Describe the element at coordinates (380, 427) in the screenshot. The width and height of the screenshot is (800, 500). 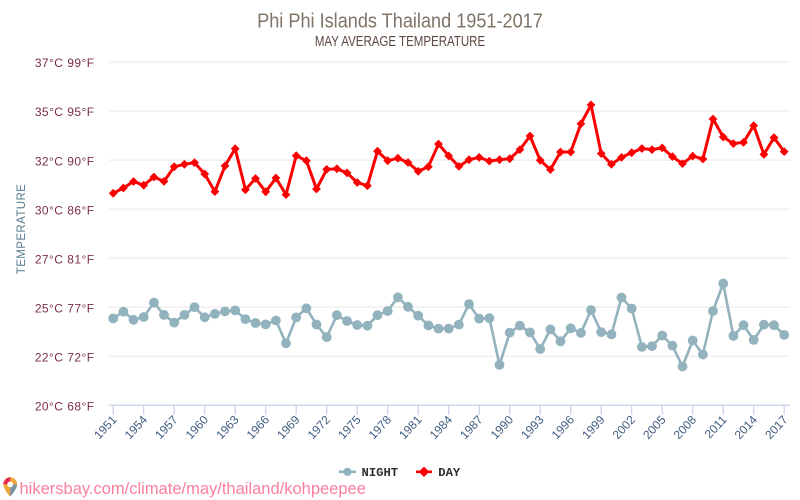
I see `svg-text: 1978` at that location.